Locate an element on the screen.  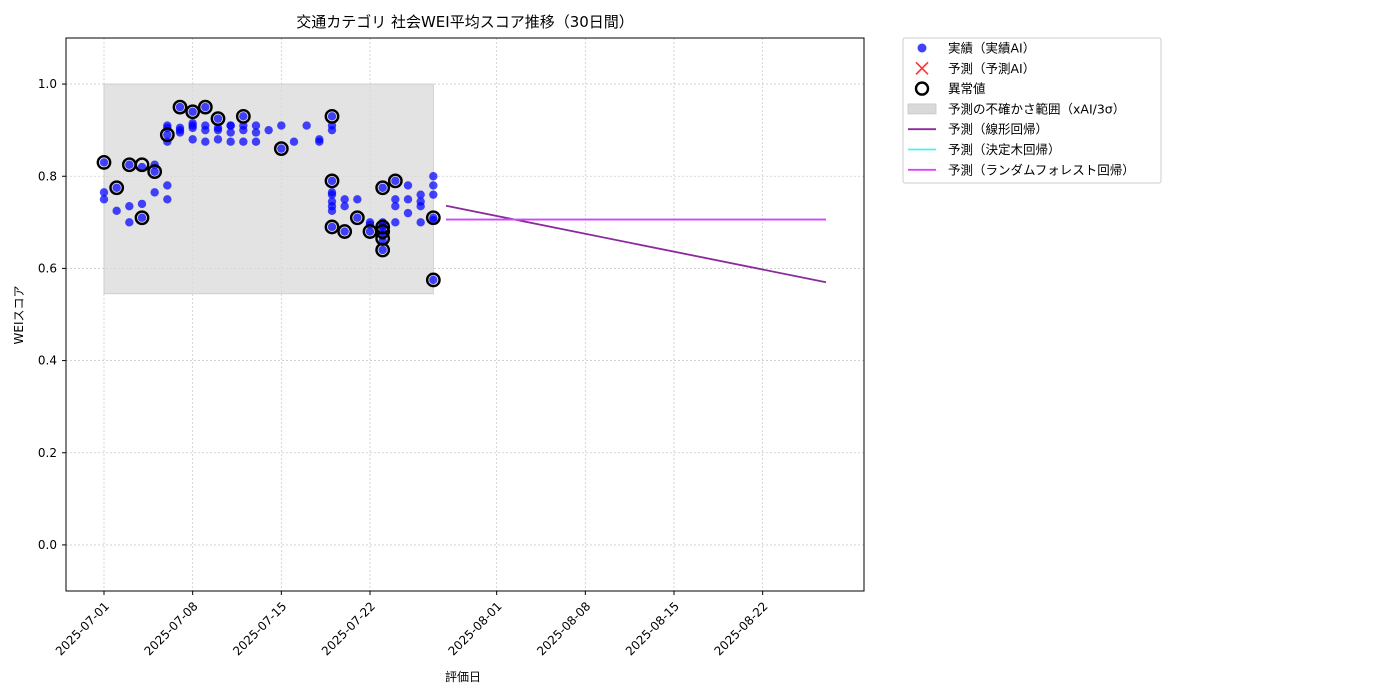
y-tick-label: 0.8 is located at coordinates (47, 176).